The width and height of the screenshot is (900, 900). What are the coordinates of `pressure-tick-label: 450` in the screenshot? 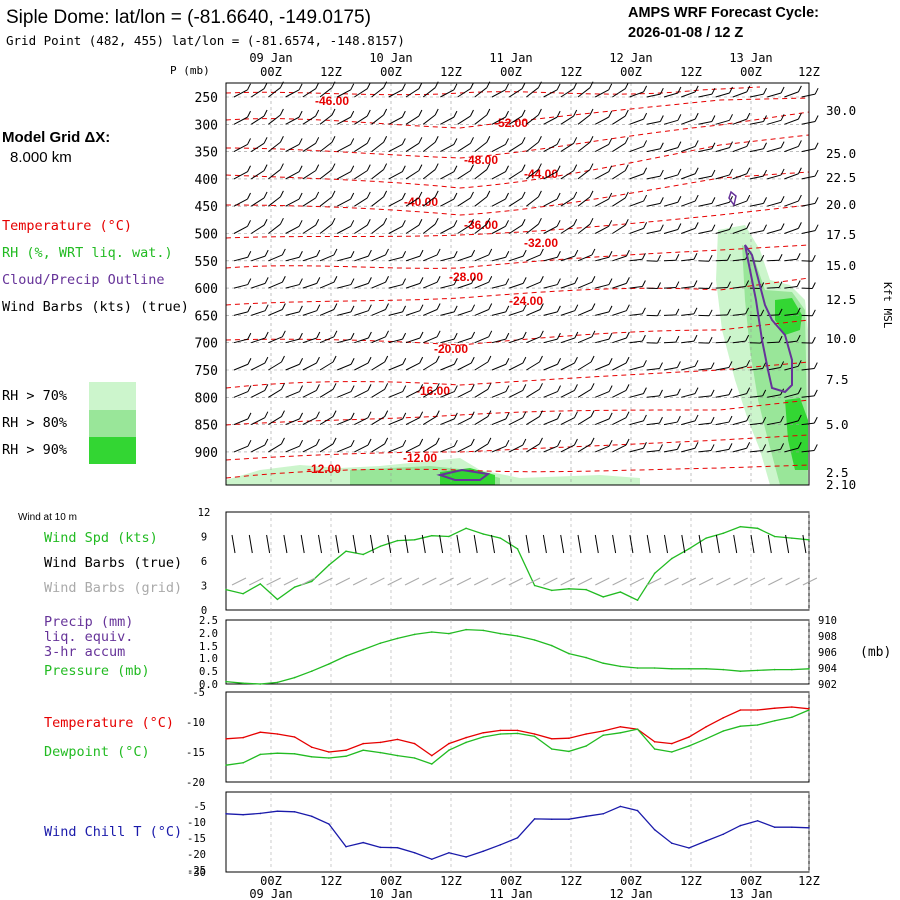 It's located at (206, 207).